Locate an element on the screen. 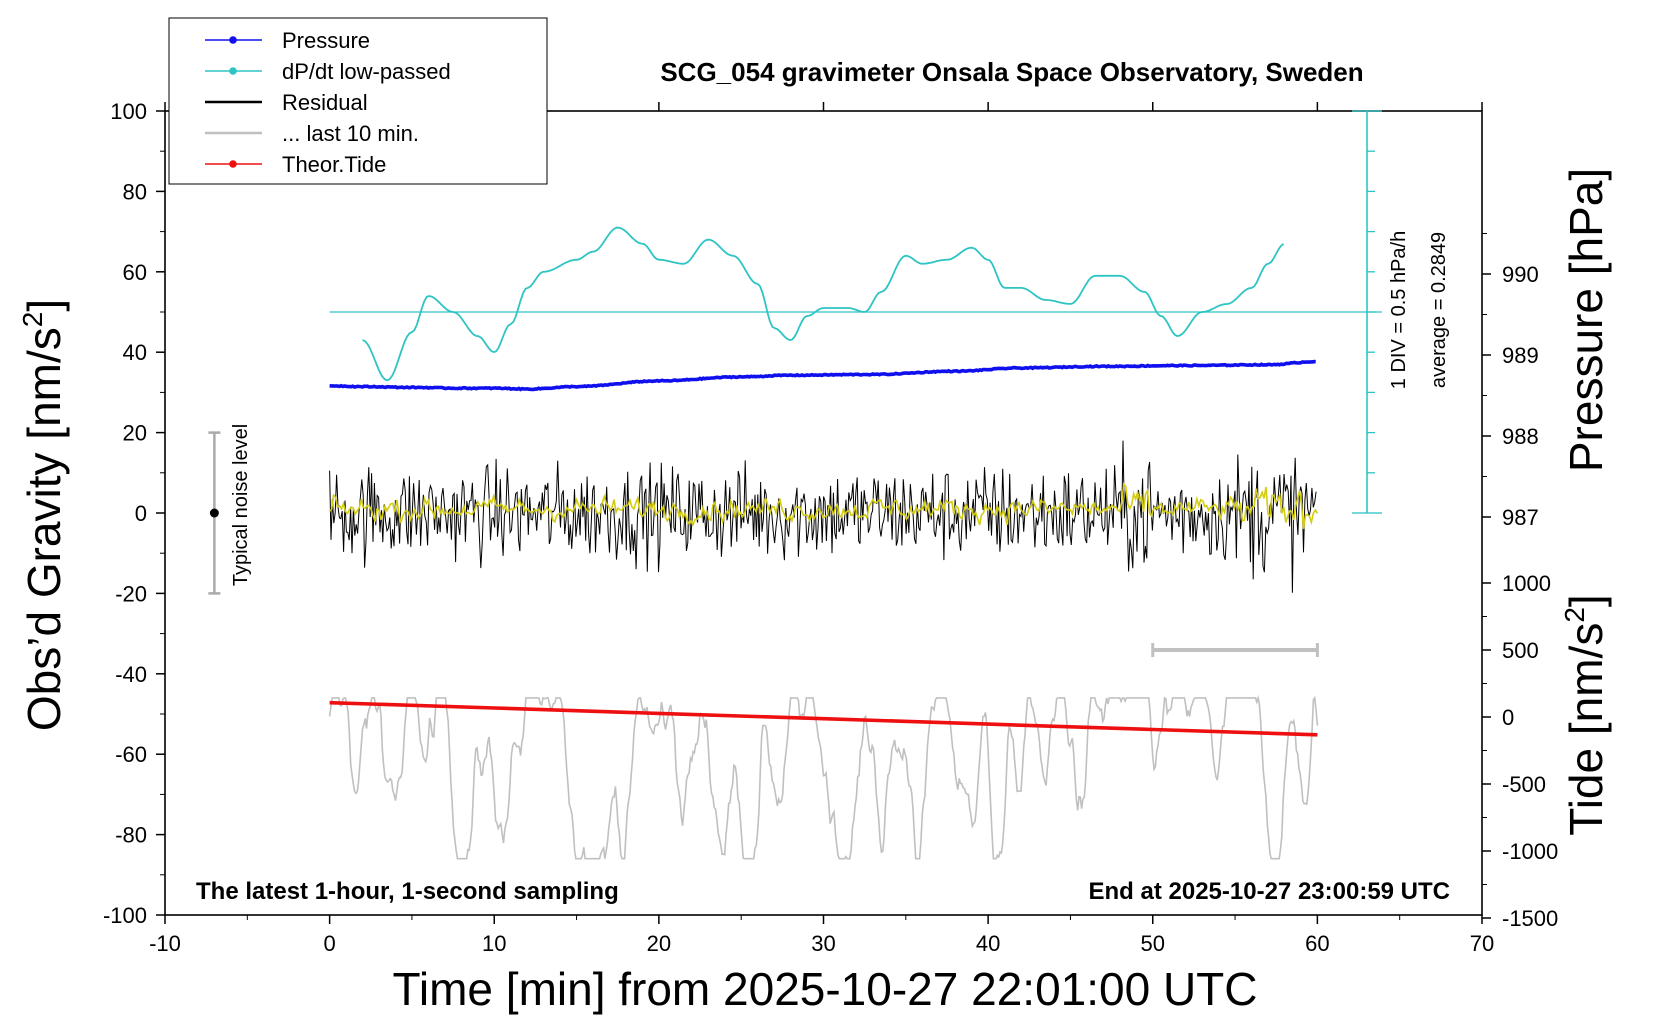  x-tick-label: -10 is located at coordinates (165, 943).